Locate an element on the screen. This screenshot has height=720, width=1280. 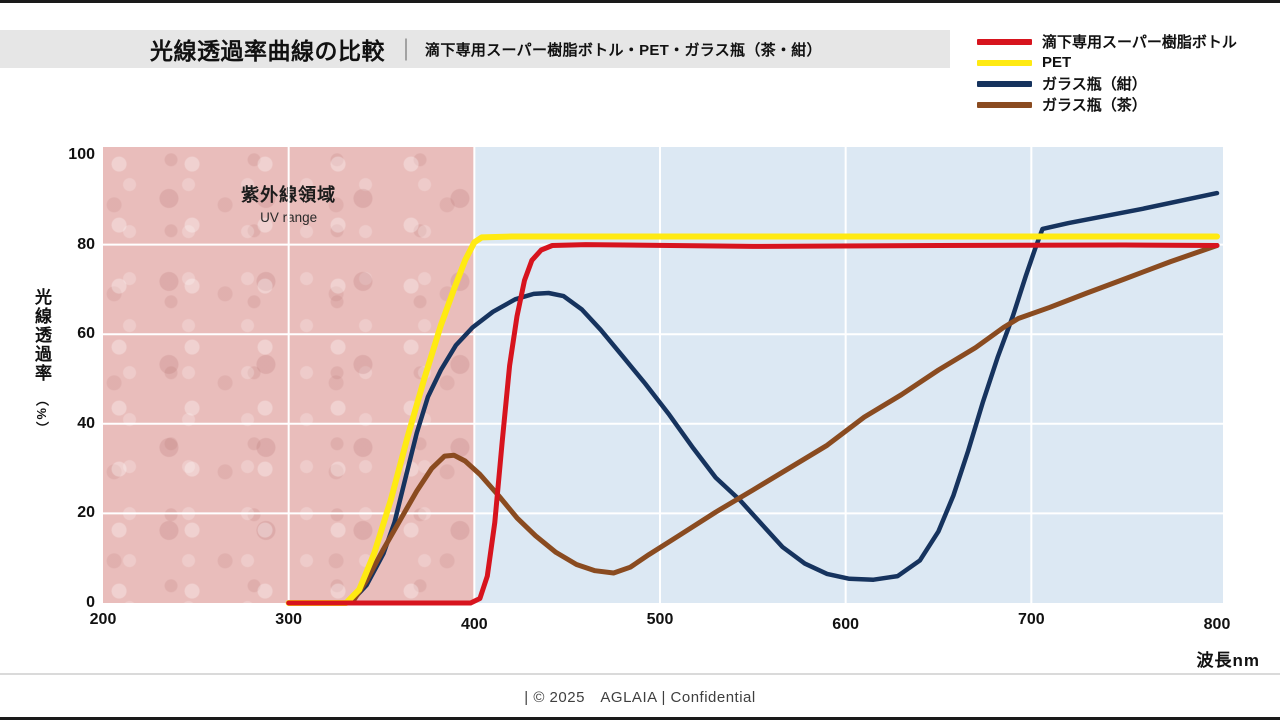
y-tick-label-100: 100 is located at coordinates (81, 154).